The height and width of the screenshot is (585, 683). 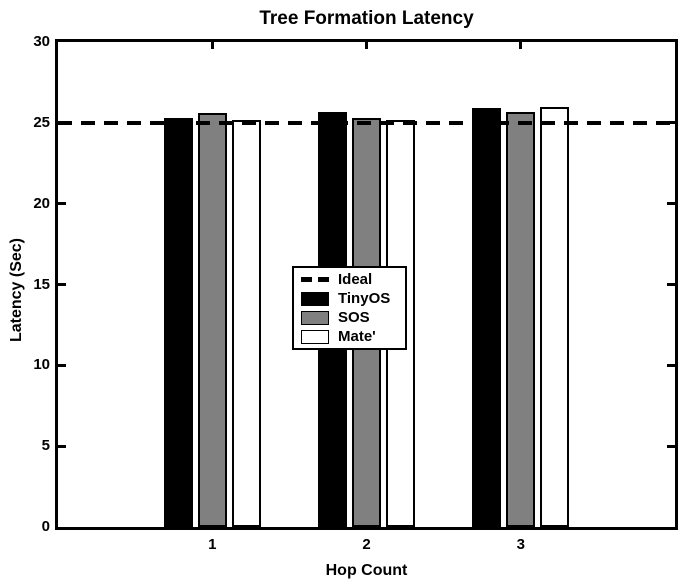 What do you see at coordinates (41, 203) in the screenshot?
I see `y-tick-label-20: 20` at bounding box center [41, 203].